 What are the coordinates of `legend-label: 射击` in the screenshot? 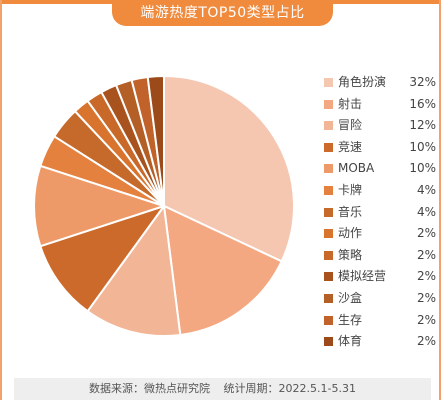 It's located at (350, 103).